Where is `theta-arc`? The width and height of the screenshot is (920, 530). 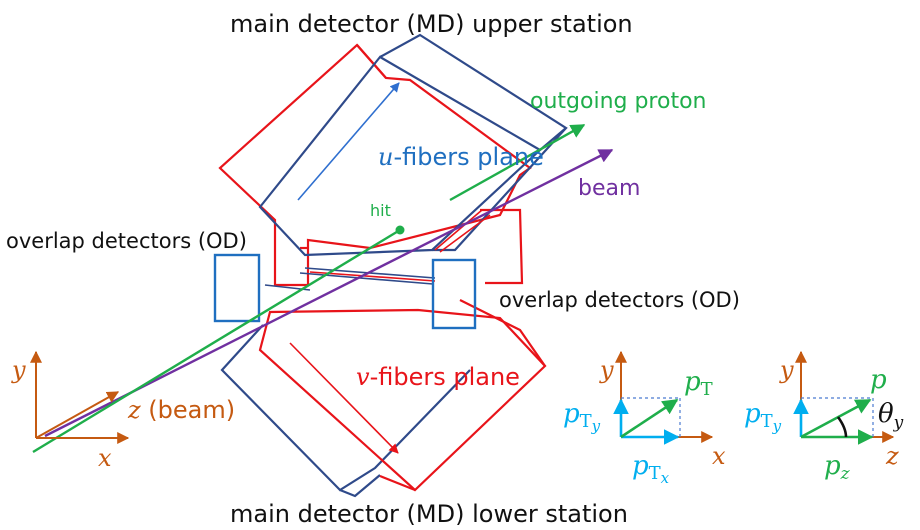 theta-arc is located at coordinates (842, 427).